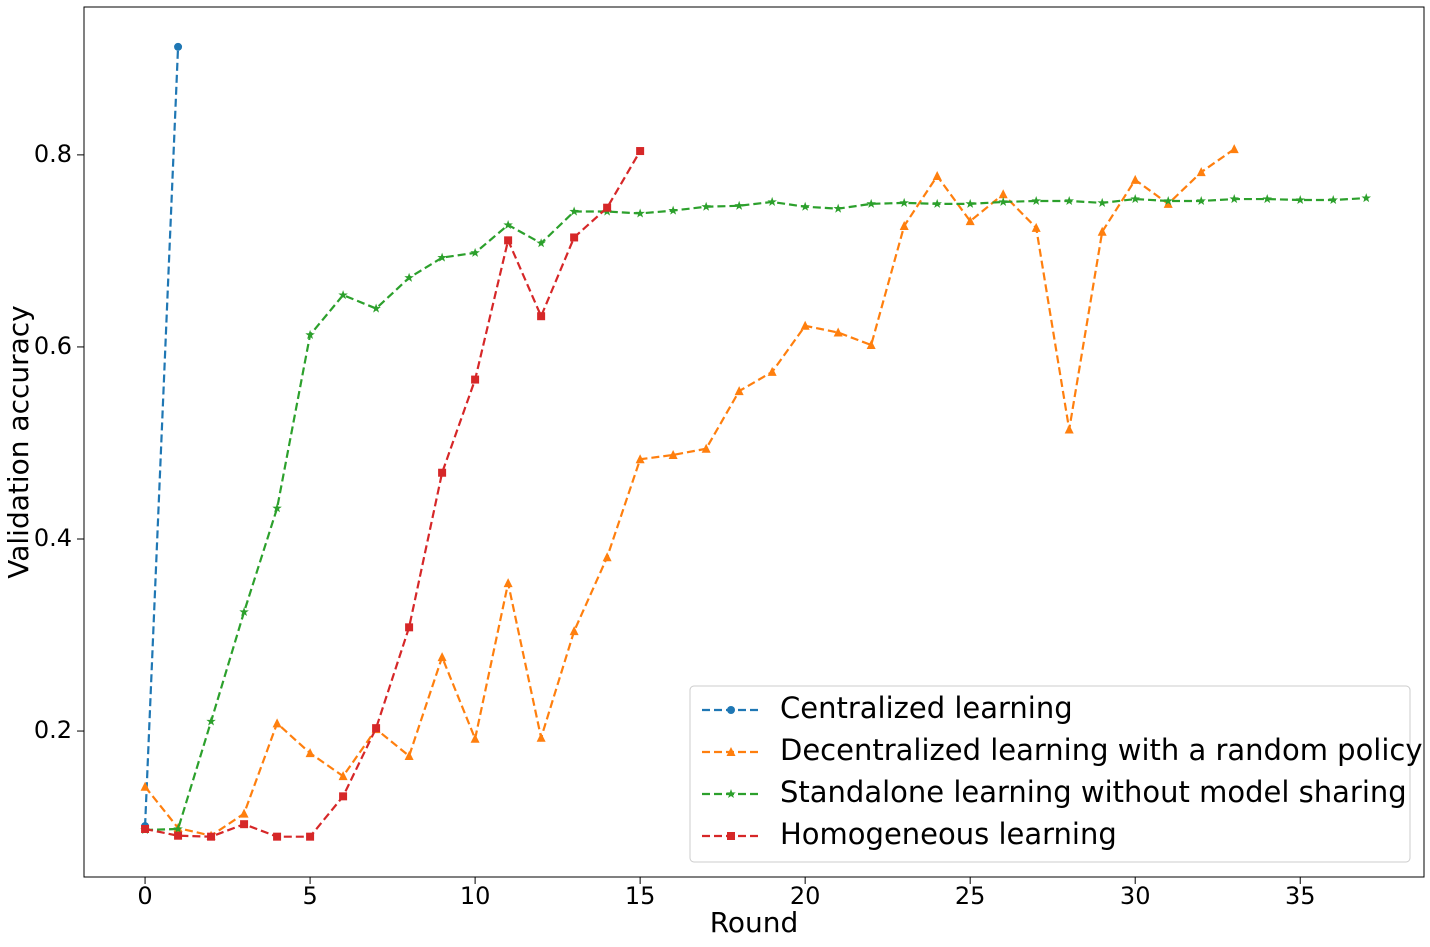  What do you see at coordinates (970, 896) in the screenshot?
I see `x-tick-label: 25` at bounding box center [970, 896].